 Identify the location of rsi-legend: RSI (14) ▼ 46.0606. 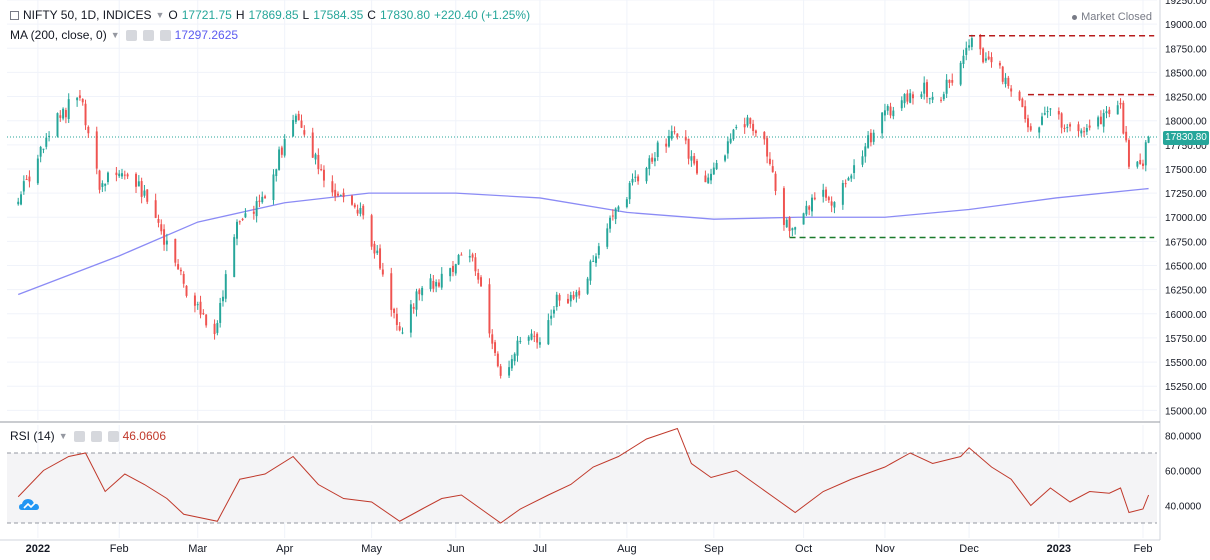
(88, 436).